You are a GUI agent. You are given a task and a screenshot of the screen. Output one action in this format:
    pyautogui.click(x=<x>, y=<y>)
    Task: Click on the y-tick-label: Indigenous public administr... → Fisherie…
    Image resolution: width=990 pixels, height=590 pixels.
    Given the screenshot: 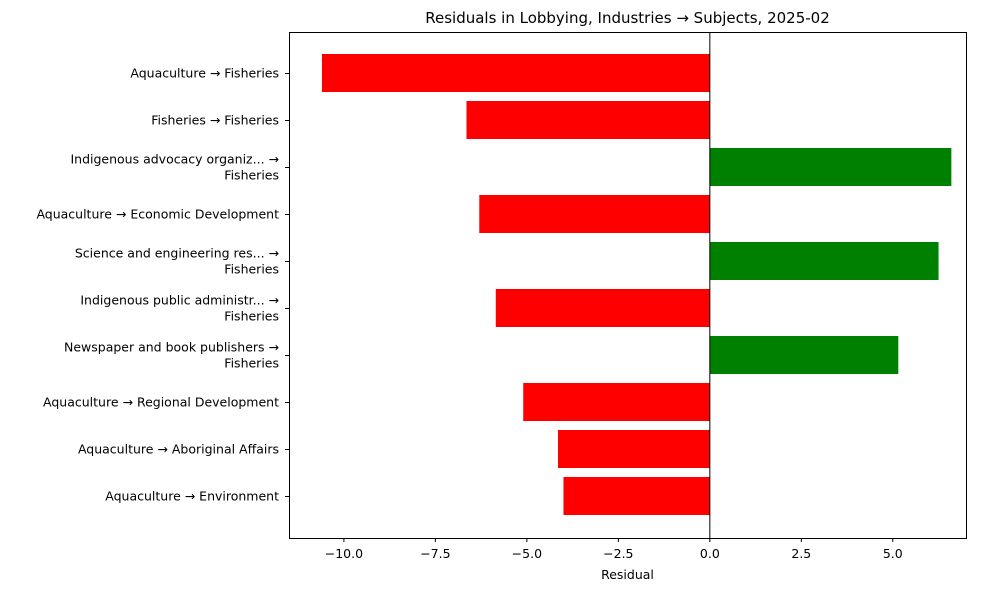 What is the action you would take?
    pyautogui.click(x=179, y=308)
    